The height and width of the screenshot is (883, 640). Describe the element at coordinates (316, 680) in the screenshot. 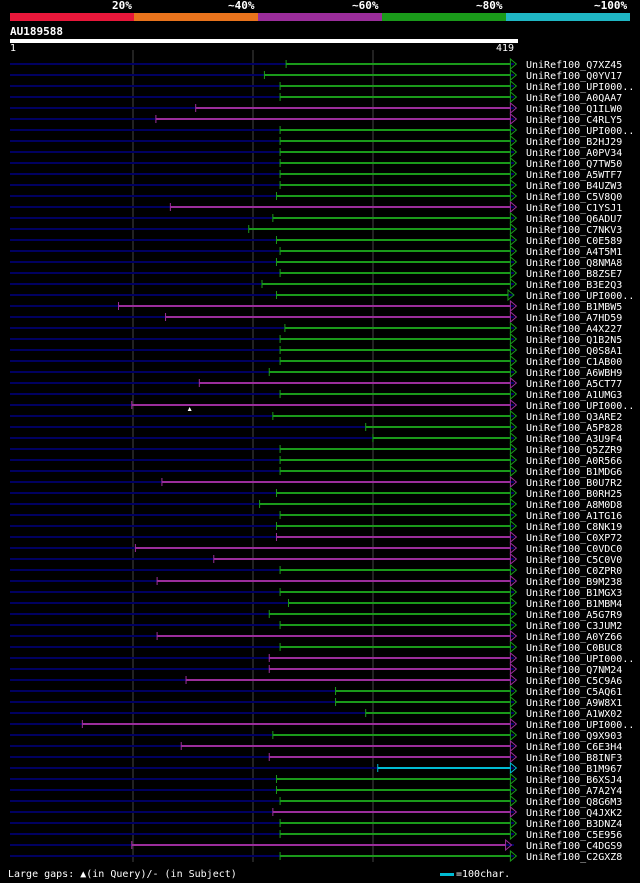

I see `hit-row: UniRef100_C5C9A6` at that location.